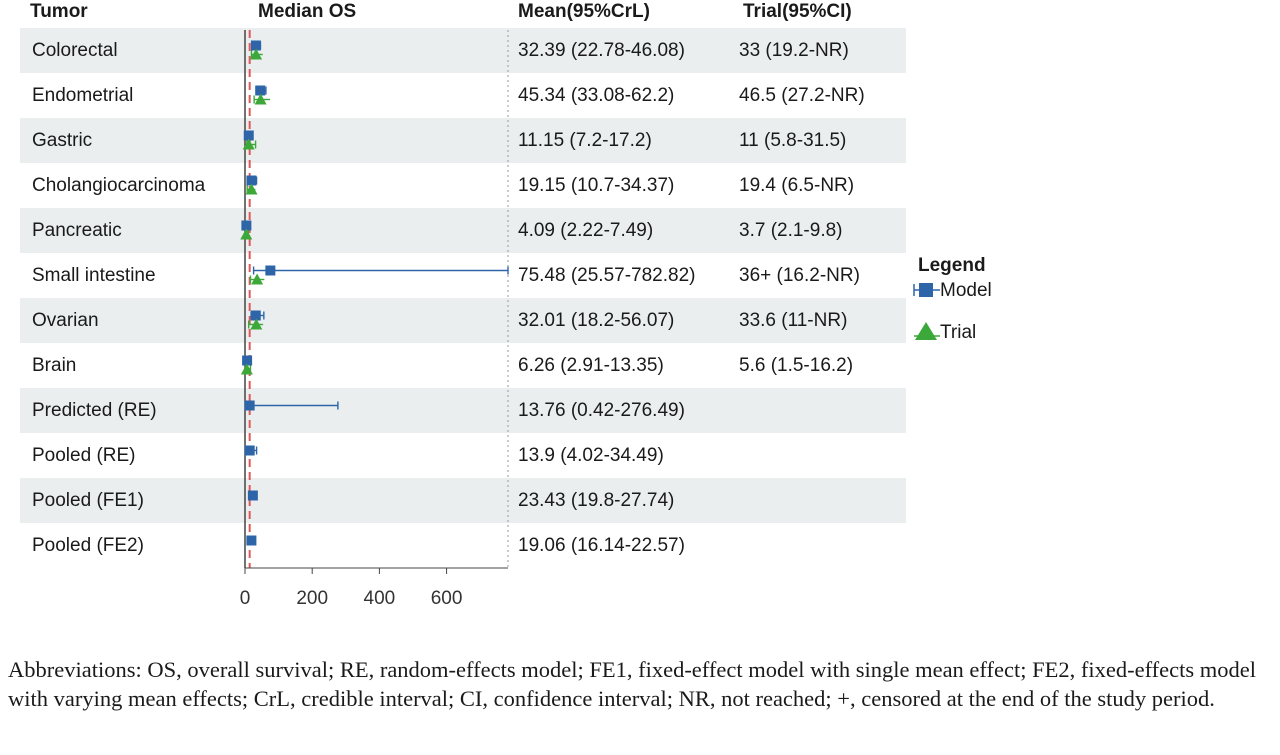 The height and width of the screenshot is (755, 1280). I want to click on row-mean-value: 13.9 (4.02-34.49), so click(591, 455).